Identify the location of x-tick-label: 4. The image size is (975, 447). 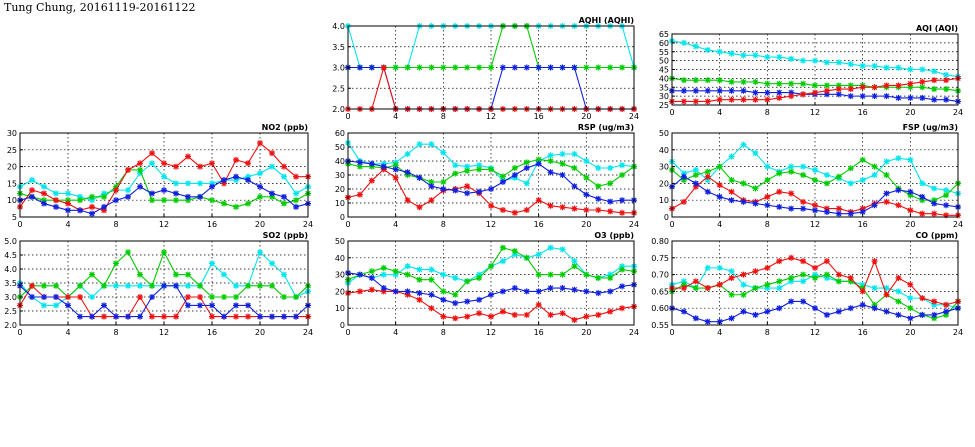
(67, 332).